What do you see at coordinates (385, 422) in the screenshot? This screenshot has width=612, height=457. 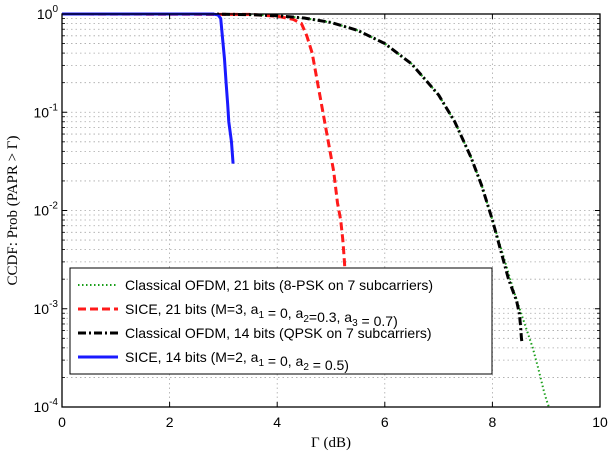 I see `x-tick-label: 6` at bounding box center [385, 422].